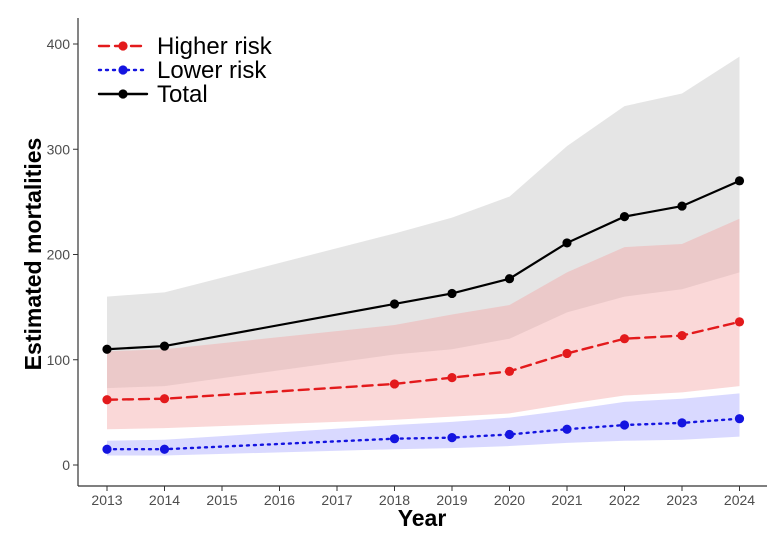 This screenshot has width=775, height=540. Describe the element at coordinates (215, 46) in the screenshot. I see `legend-label-higher-risk: Higher risk` at that location.